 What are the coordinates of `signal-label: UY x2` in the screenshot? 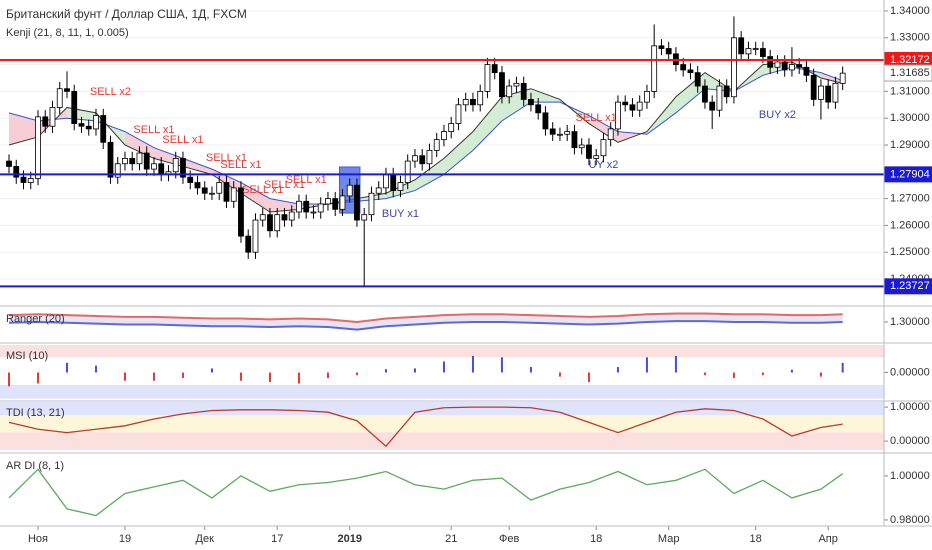 It's located at (604, 165).